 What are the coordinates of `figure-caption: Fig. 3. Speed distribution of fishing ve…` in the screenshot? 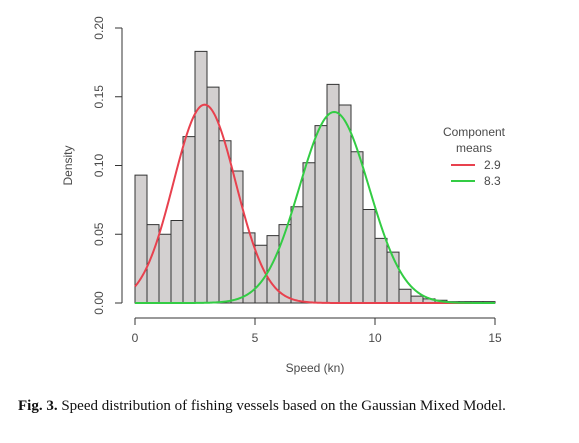 It's located at (288, 406).